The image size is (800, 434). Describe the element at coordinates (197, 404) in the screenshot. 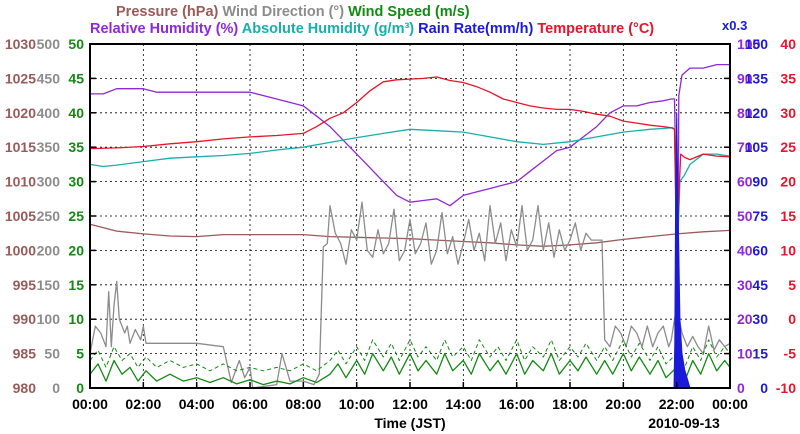

I see `x-tick-label: 04:00` at that location.